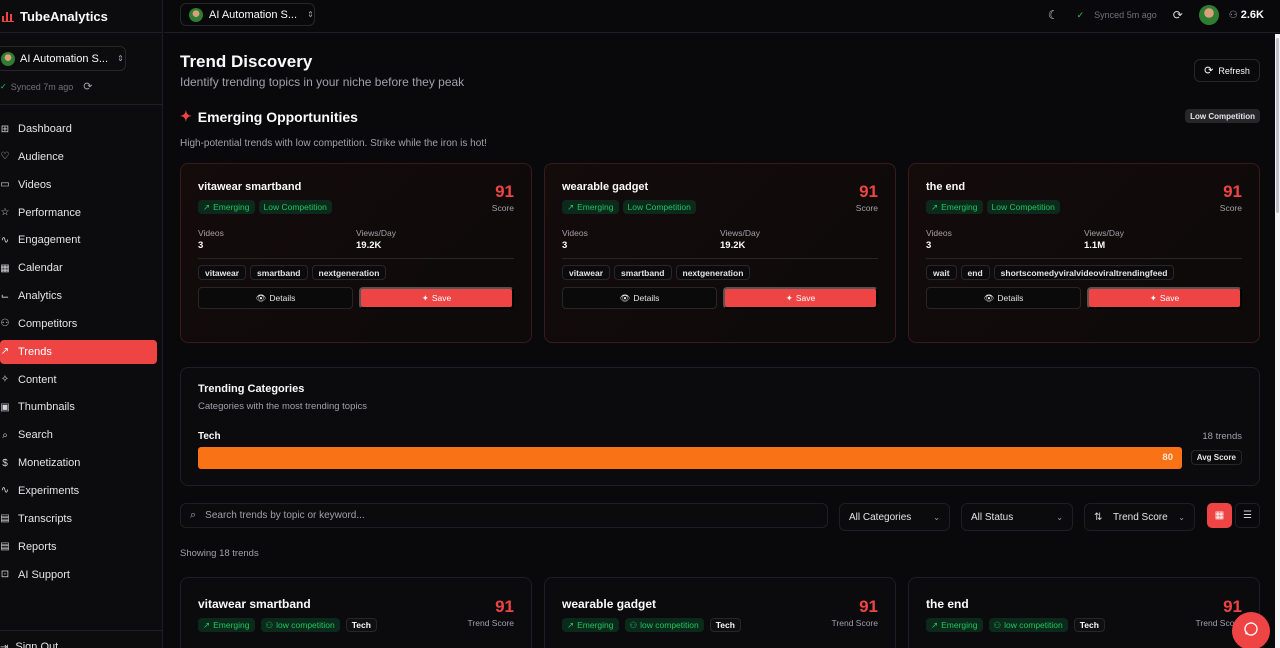 Image resolution: width=1280 pixels, height=648 pixels. I want to click on page-scrollbar-thumb, so click(1277, 125).